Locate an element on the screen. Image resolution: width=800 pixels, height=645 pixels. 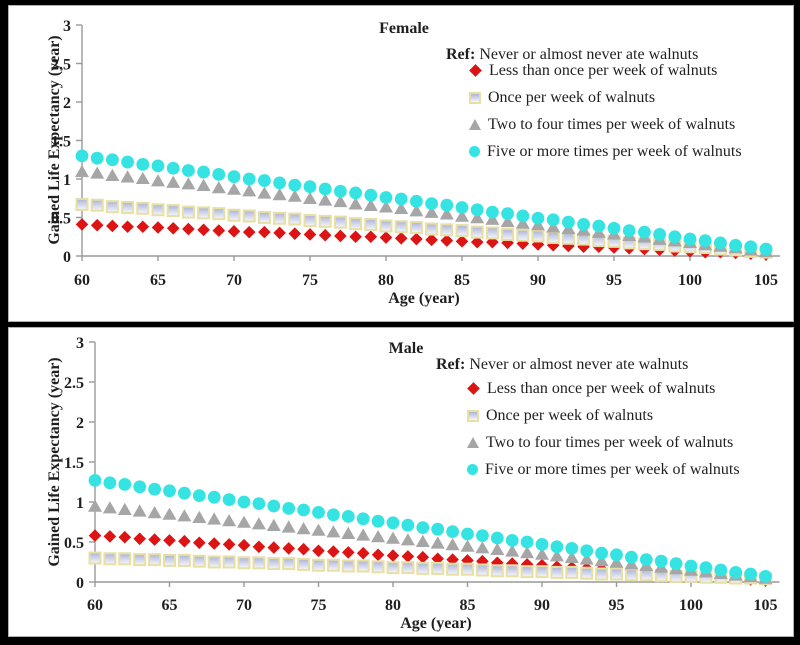
x-tick-label: 60 is located at coordinates (95, 605).